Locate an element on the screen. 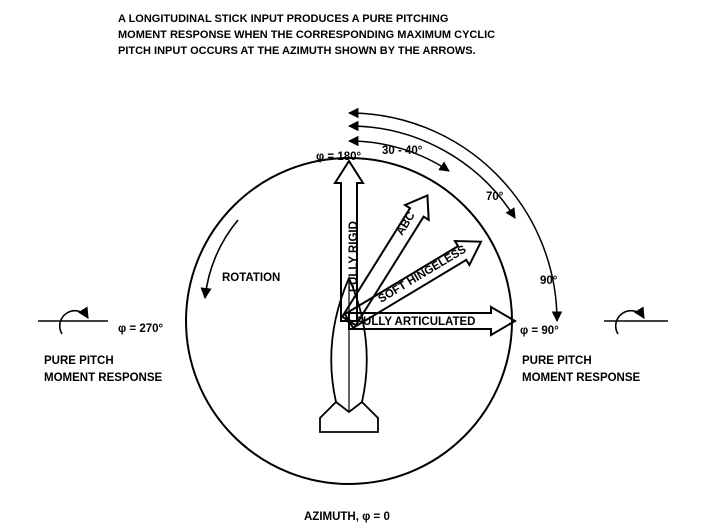 Image resolution: width=702 pixels, height=532 pixels. label-soft-hingeless: SOFT HINGELESS is located at coordinates (422, 274).